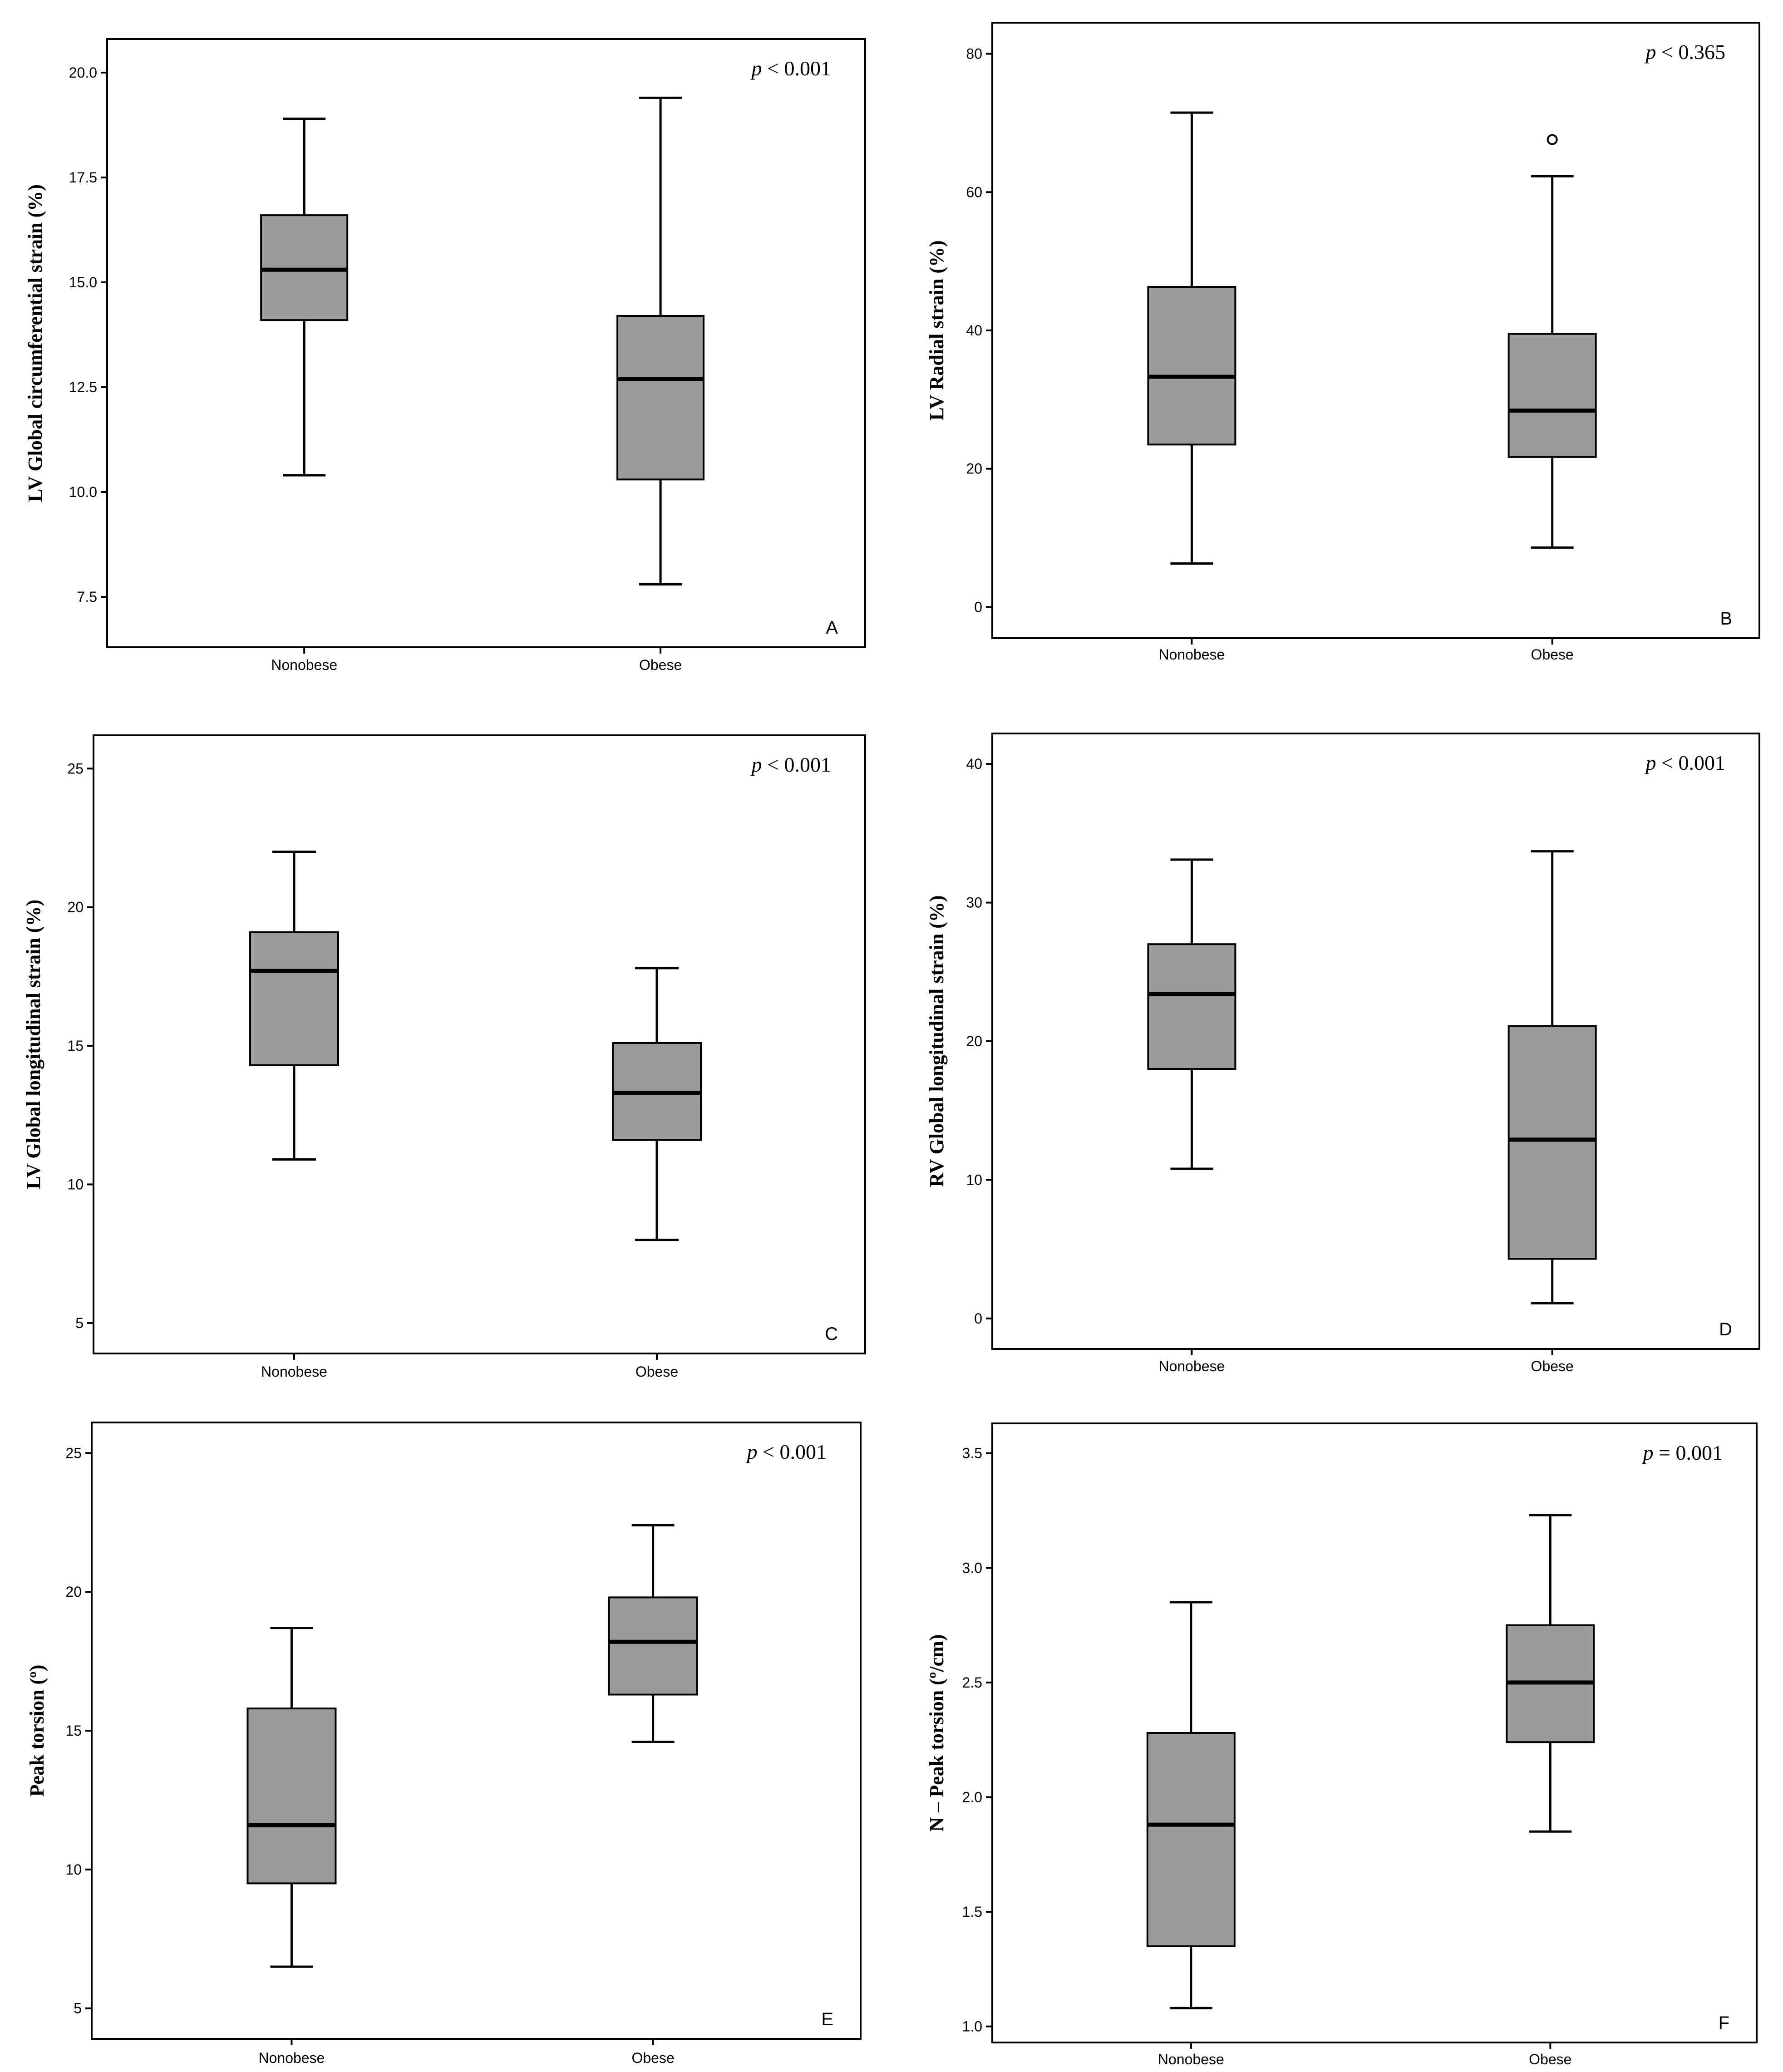  Describe the element at coordinates (83, 72) in the screenshot. I see `y-tick-label: 20.0` at that location.